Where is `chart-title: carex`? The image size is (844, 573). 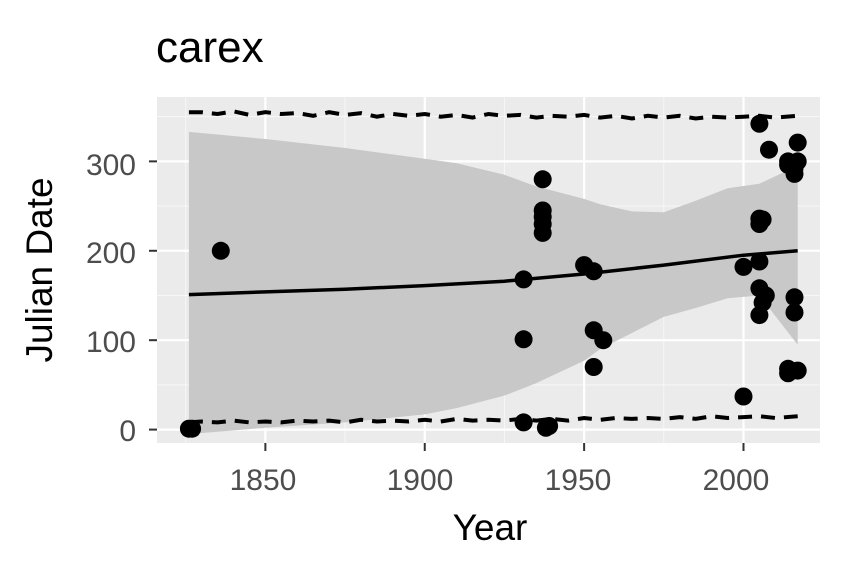 chart-title: carex is located at coordinates (210, 47).